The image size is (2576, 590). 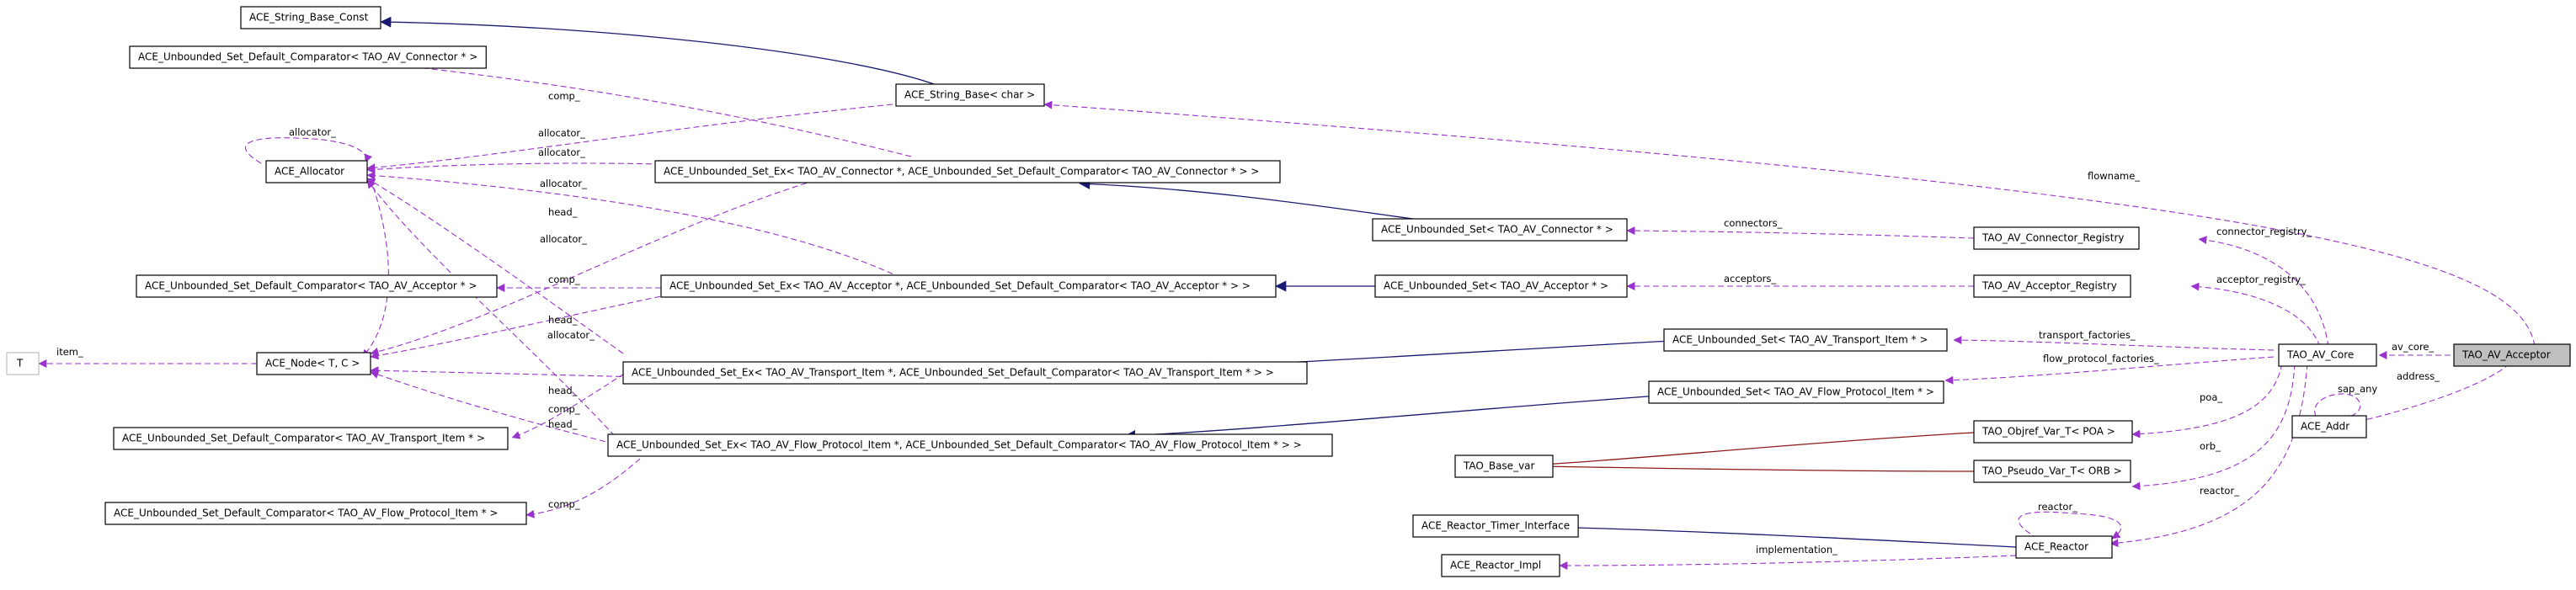 What do you see at coordinates (2506, 355) in the screenshot?
I see `svg-text: TAO_AV_Acceptor` at bounding box center [2506, 355].